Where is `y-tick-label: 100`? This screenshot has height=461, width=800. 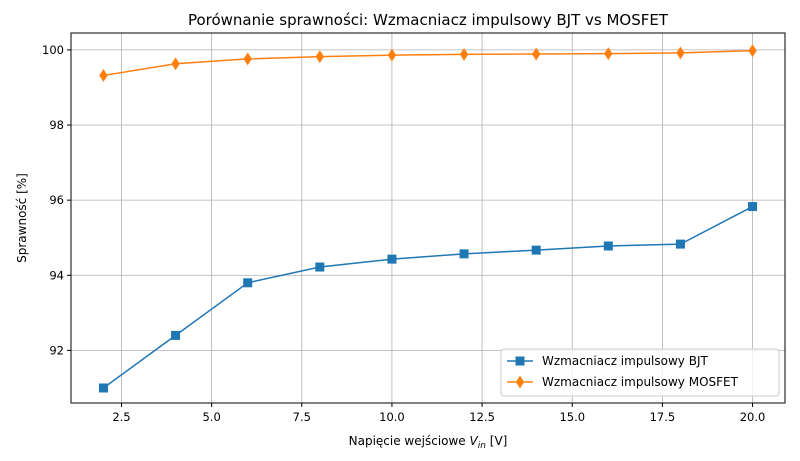 y-tick-label: 100 is located at coordinates (53, 50).